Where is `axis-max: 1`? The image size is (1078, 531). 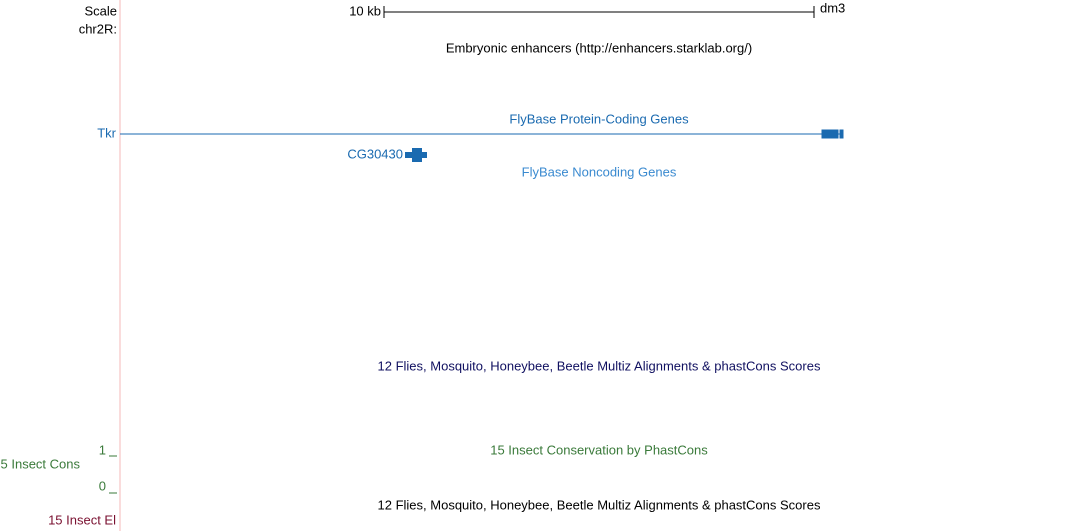
axis-max: 1 is located at coordinates (102, 449).